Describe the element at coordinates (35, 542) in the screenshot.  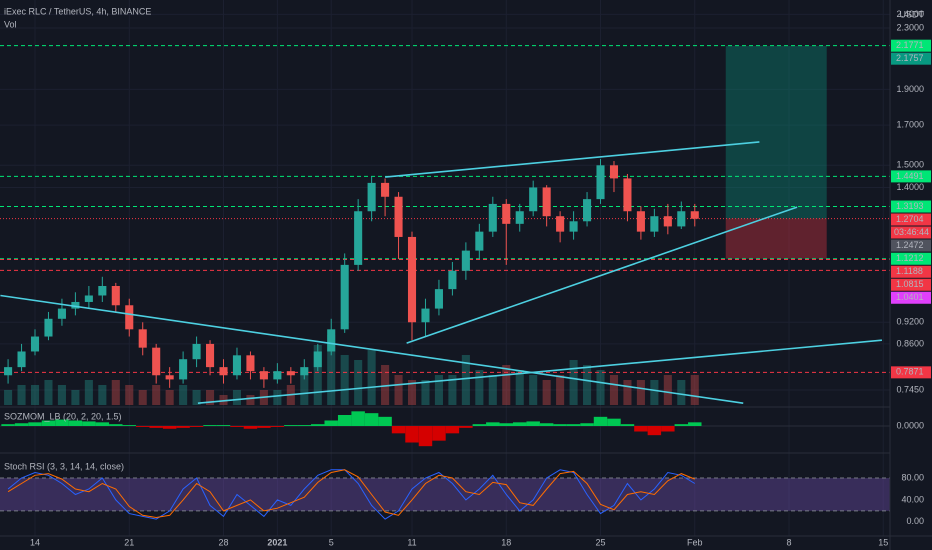
I see `x-tick-label: 14` at that location.